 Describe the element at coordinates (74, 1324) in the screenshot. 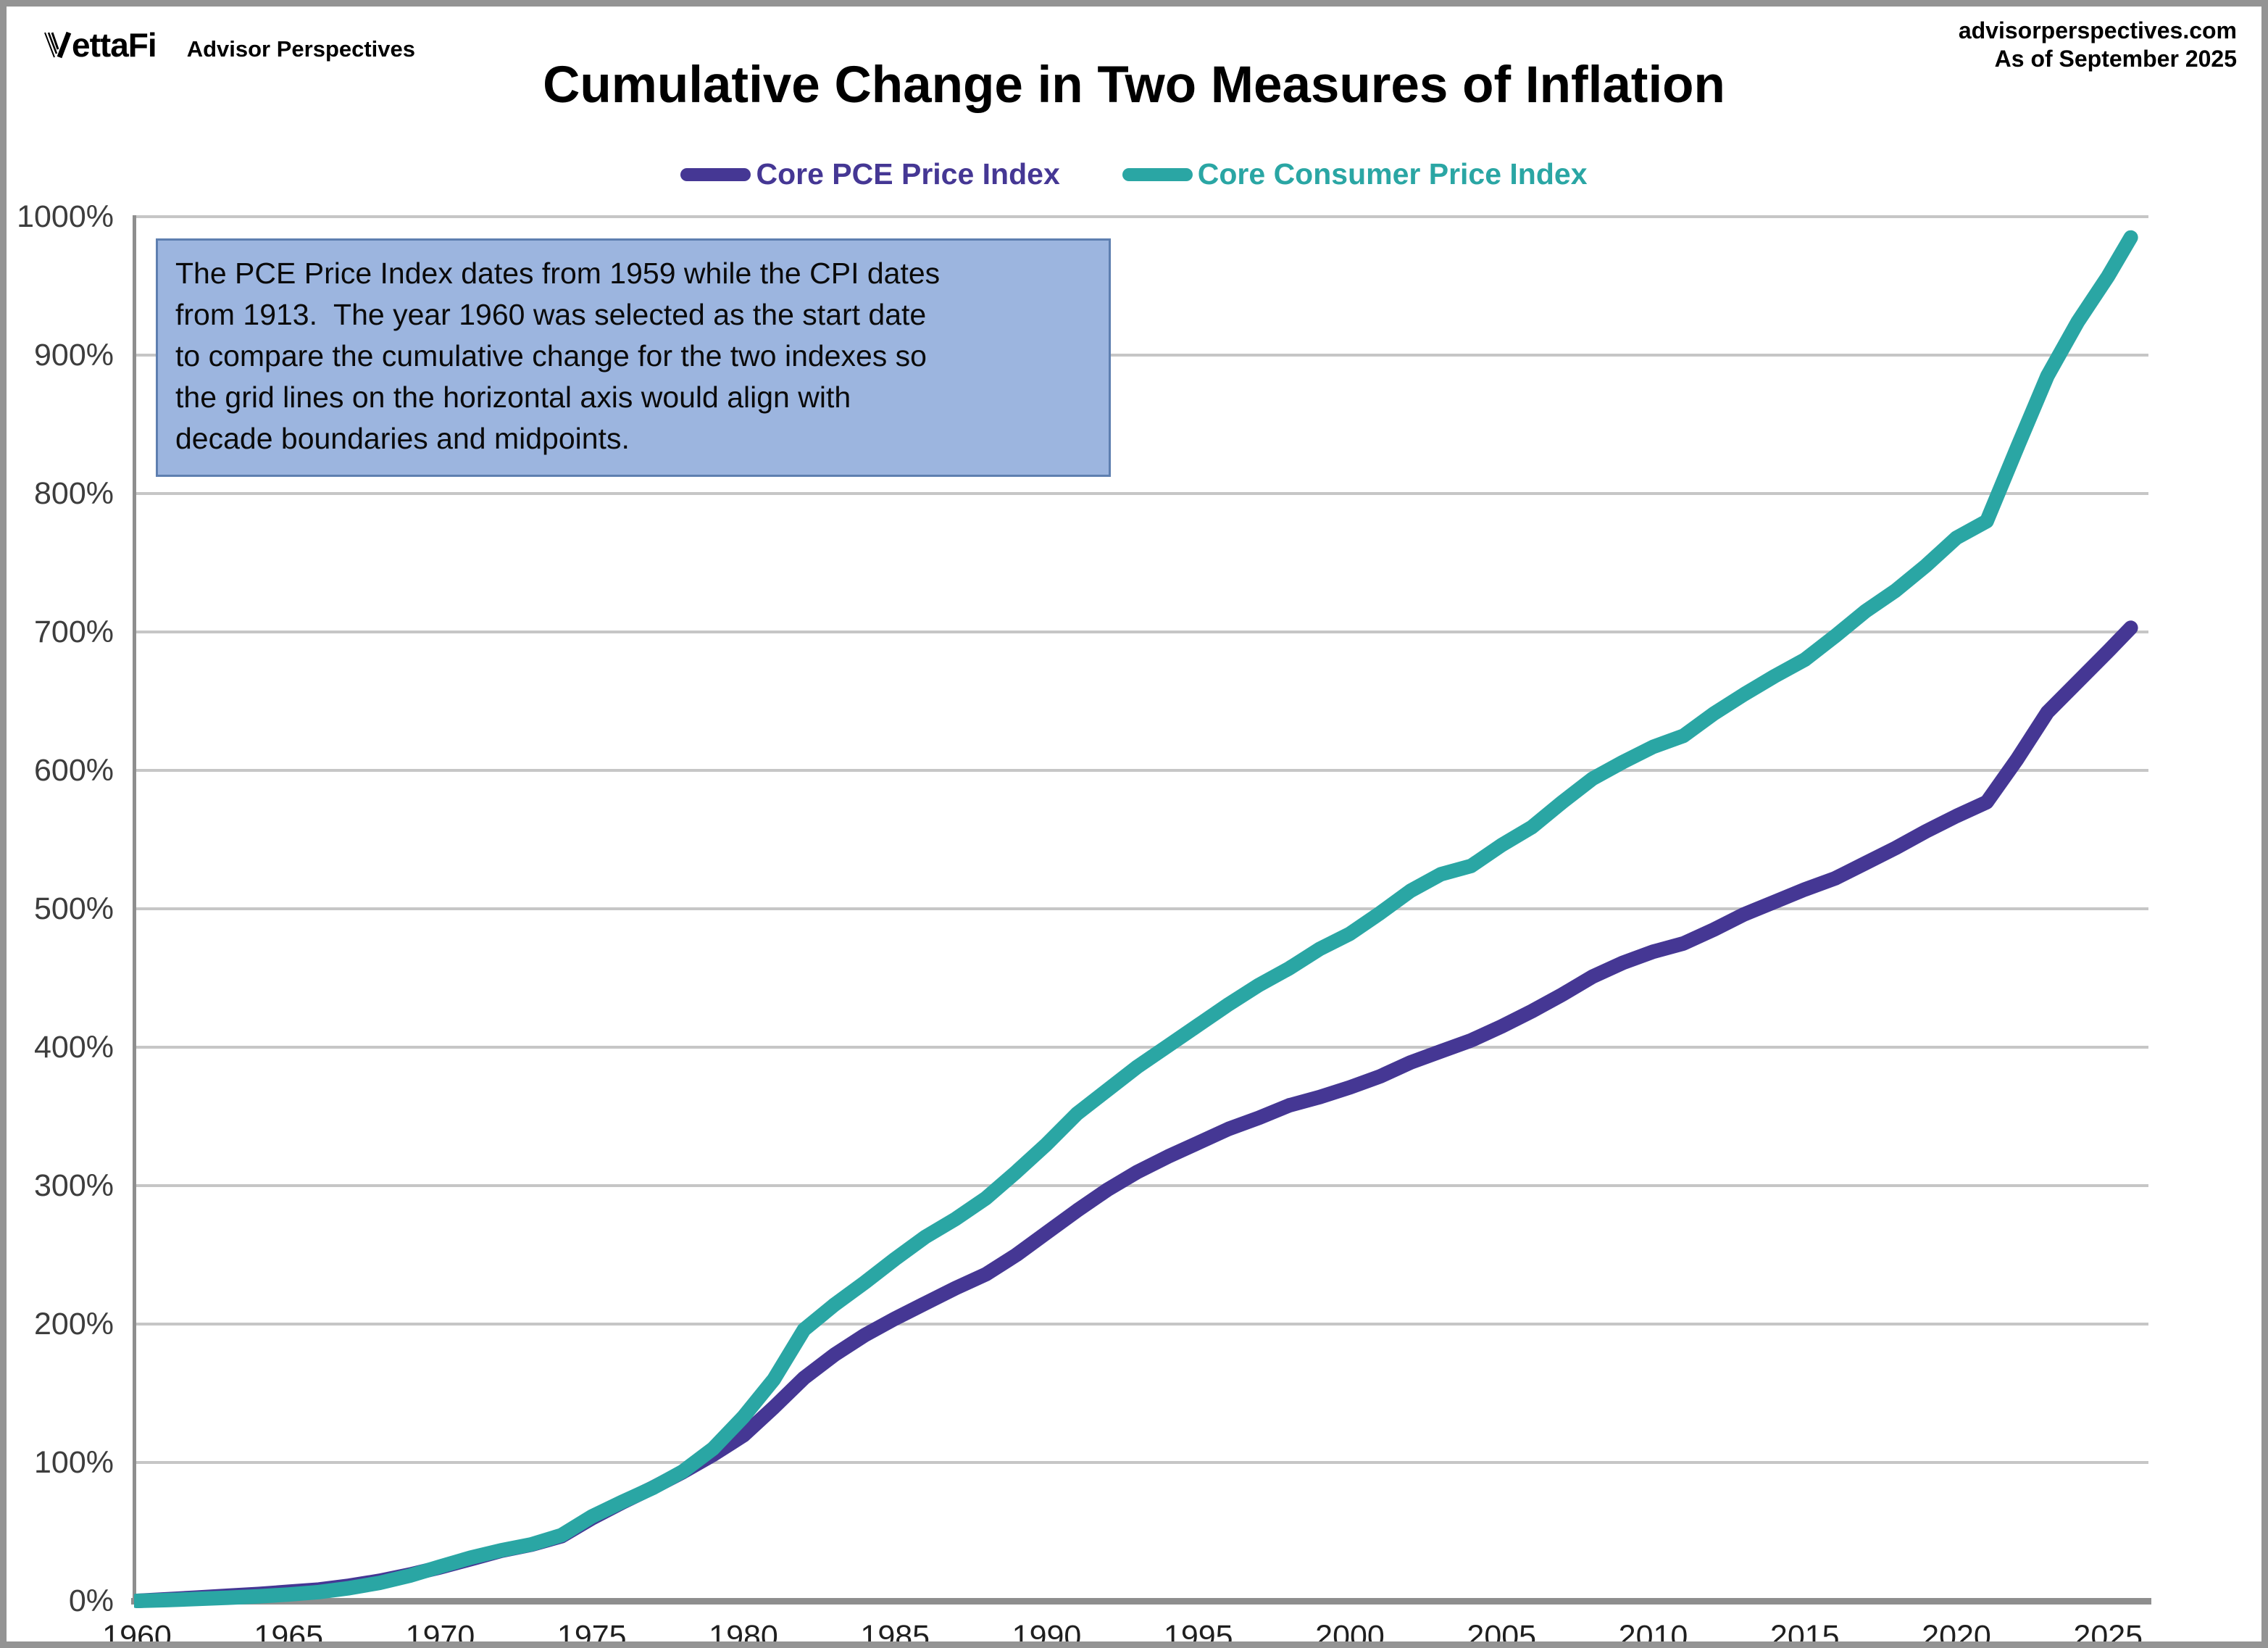

I see `y-axis-label-200: 200%` at that location.